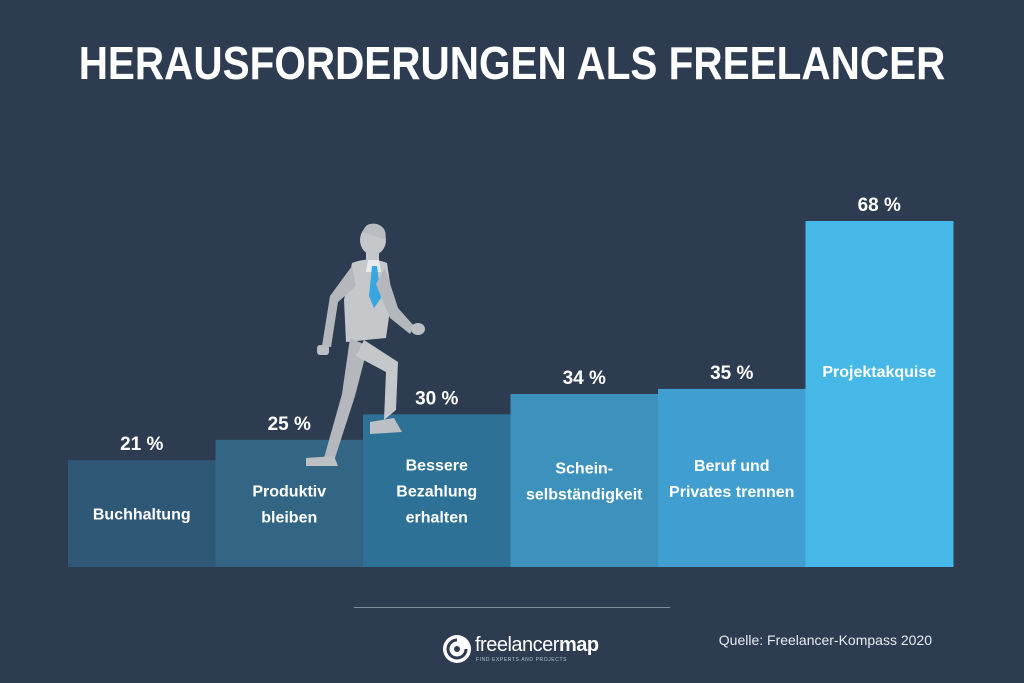  What do you see at coordinates (437, 466) in the screenshot?
I see `category-label-line: Bessere` at bounding box center [437, 466].